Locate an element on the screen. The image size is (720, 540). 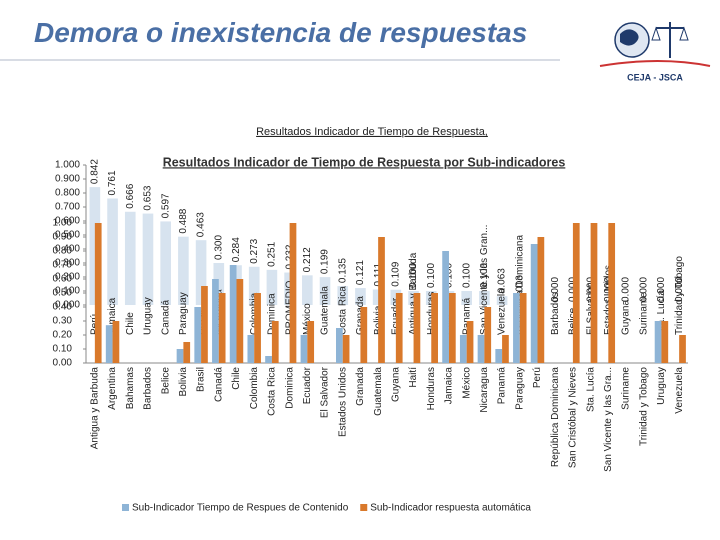
y-tick-label: 0.200 is located at coordinates (67, 277).